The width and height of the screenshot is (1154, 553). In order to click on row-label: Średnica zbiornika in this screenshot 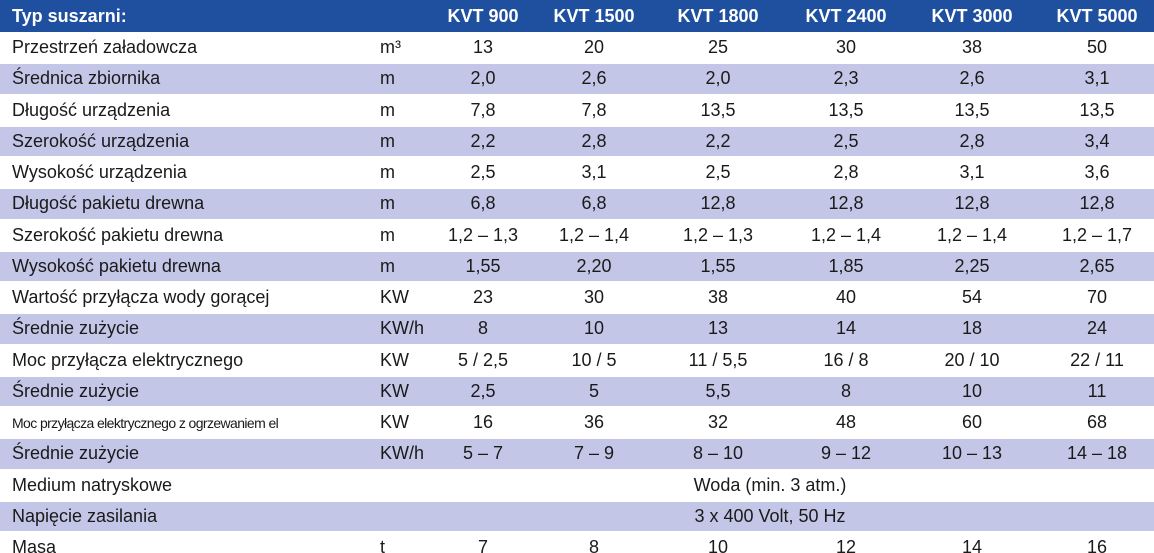, I will do `click(86, 78)`.